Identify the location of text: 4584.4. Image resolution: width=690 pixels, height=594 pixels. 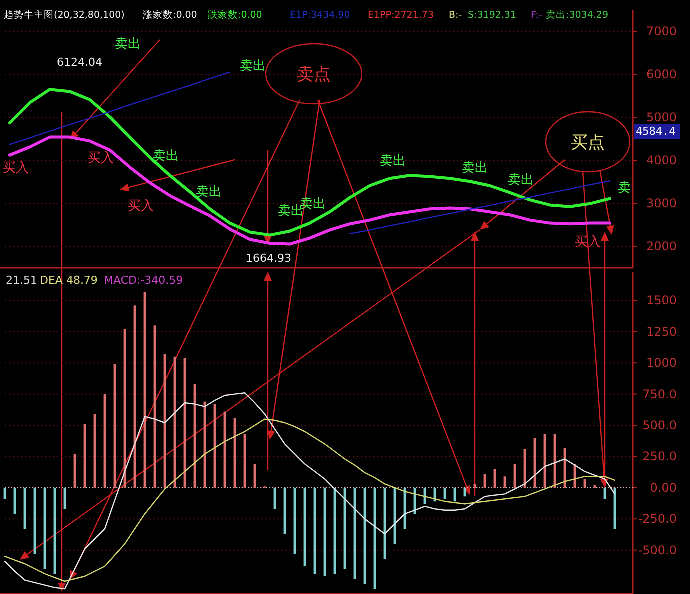
(656, 131).